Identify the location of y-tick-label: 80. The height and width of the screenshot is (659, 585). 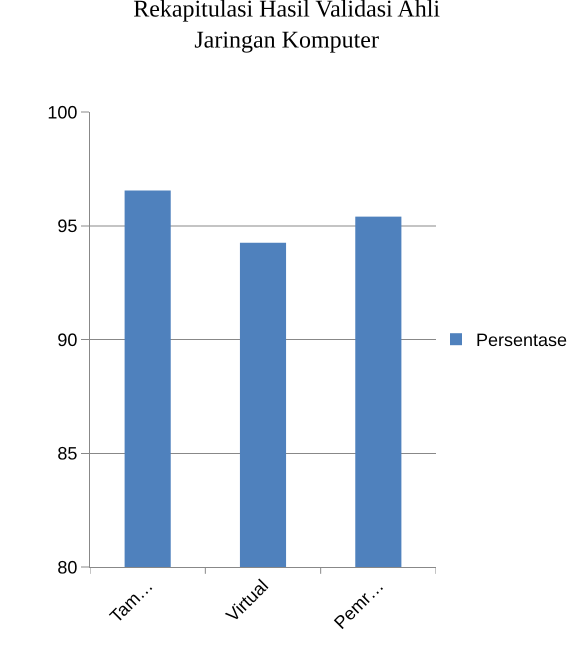
(67, 567).